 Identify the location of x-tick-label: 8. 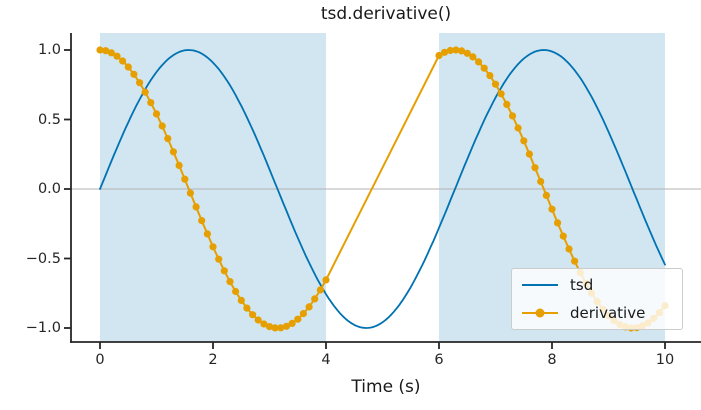
(552, 360).